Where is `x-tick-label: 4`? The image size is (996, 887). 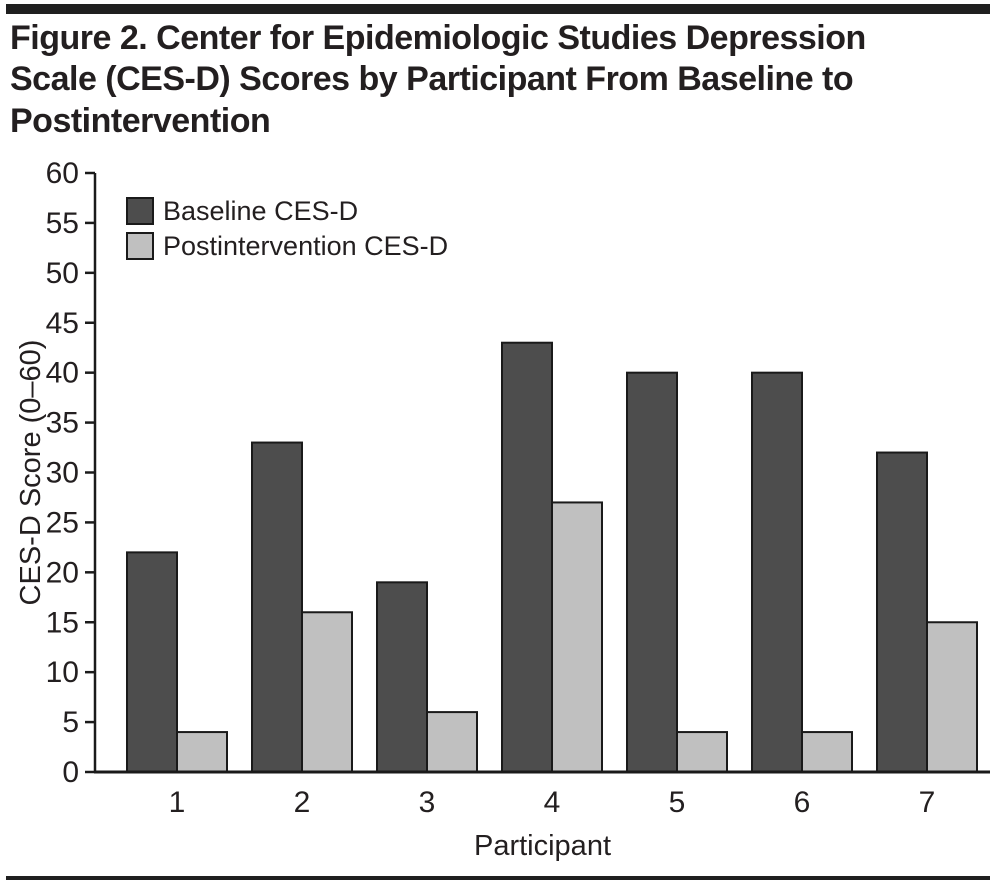 x-tick-label: 4 is located at coordinates (552, 802).